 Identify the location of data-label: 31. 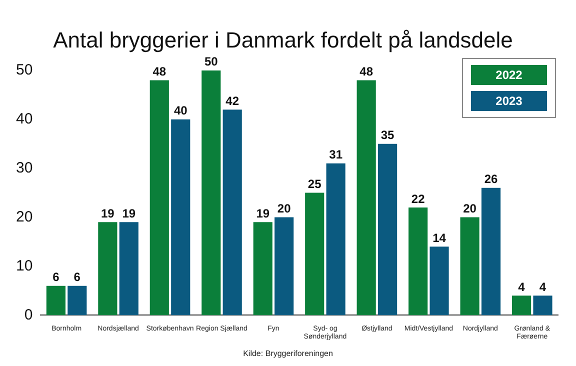
(336, 155).